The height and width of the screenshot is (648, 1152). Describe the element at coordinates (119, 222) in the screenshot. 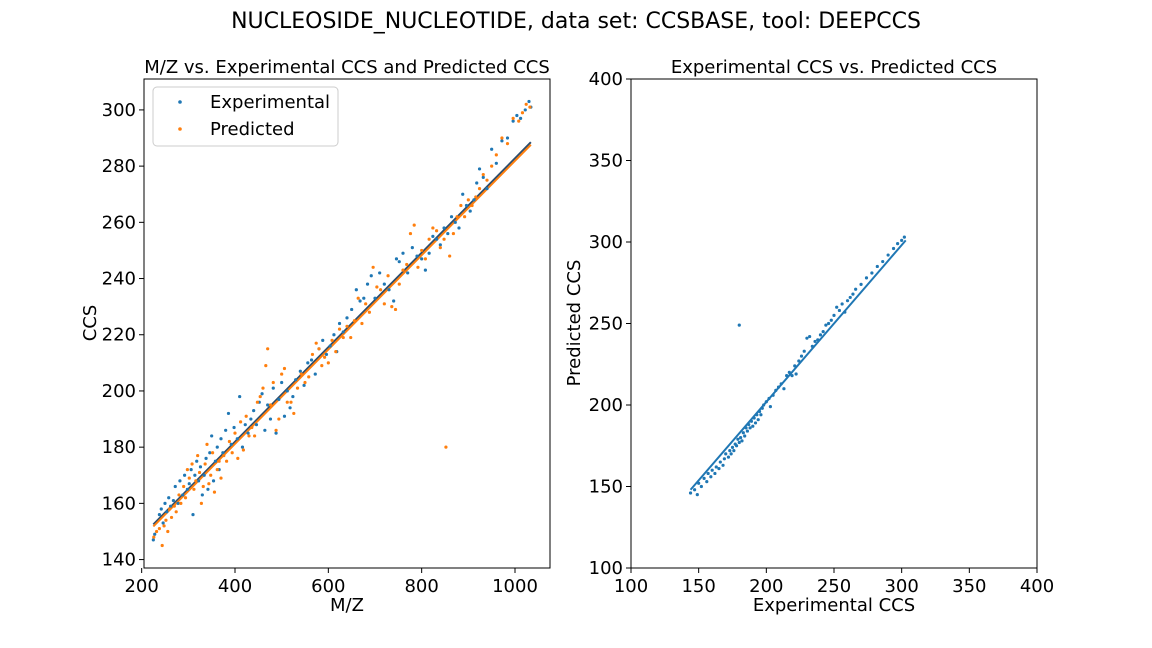

I see `left-y-tick-label-6: 260` at that location.